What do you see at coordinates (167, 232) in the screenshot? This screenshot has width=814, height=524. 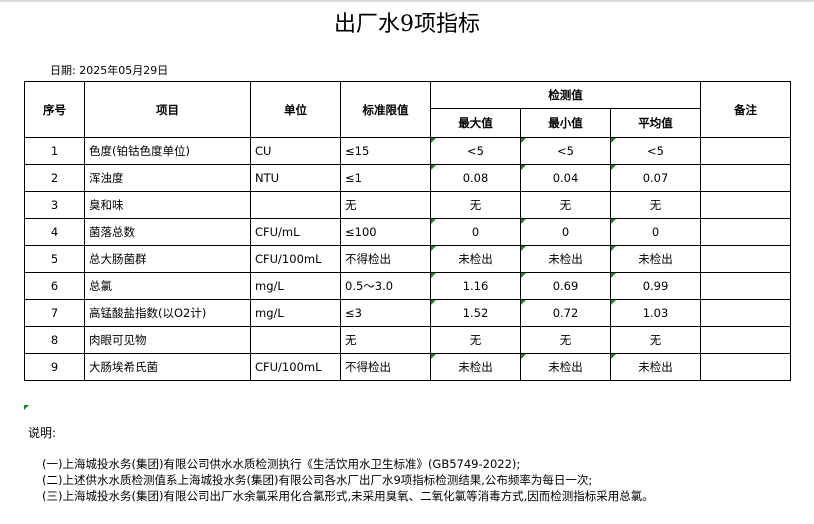 I see `cell-item: 菌落总数` at bounding box center [167, 232].